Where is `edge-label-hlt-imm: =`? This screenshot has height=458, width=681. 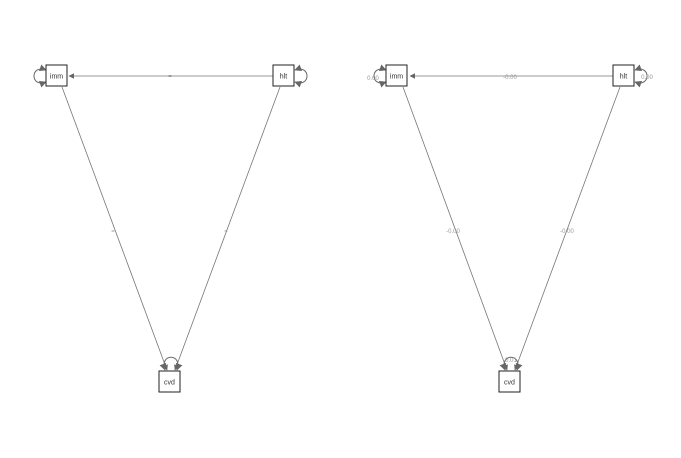
edge-label-hlt-imm: = is located at coordinates (170, 77).